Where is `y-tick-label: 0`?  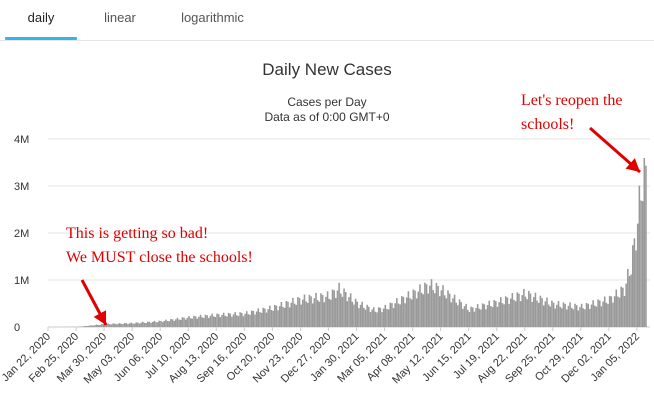
y-tick-label: 0 is located at coordinates (17, 328).